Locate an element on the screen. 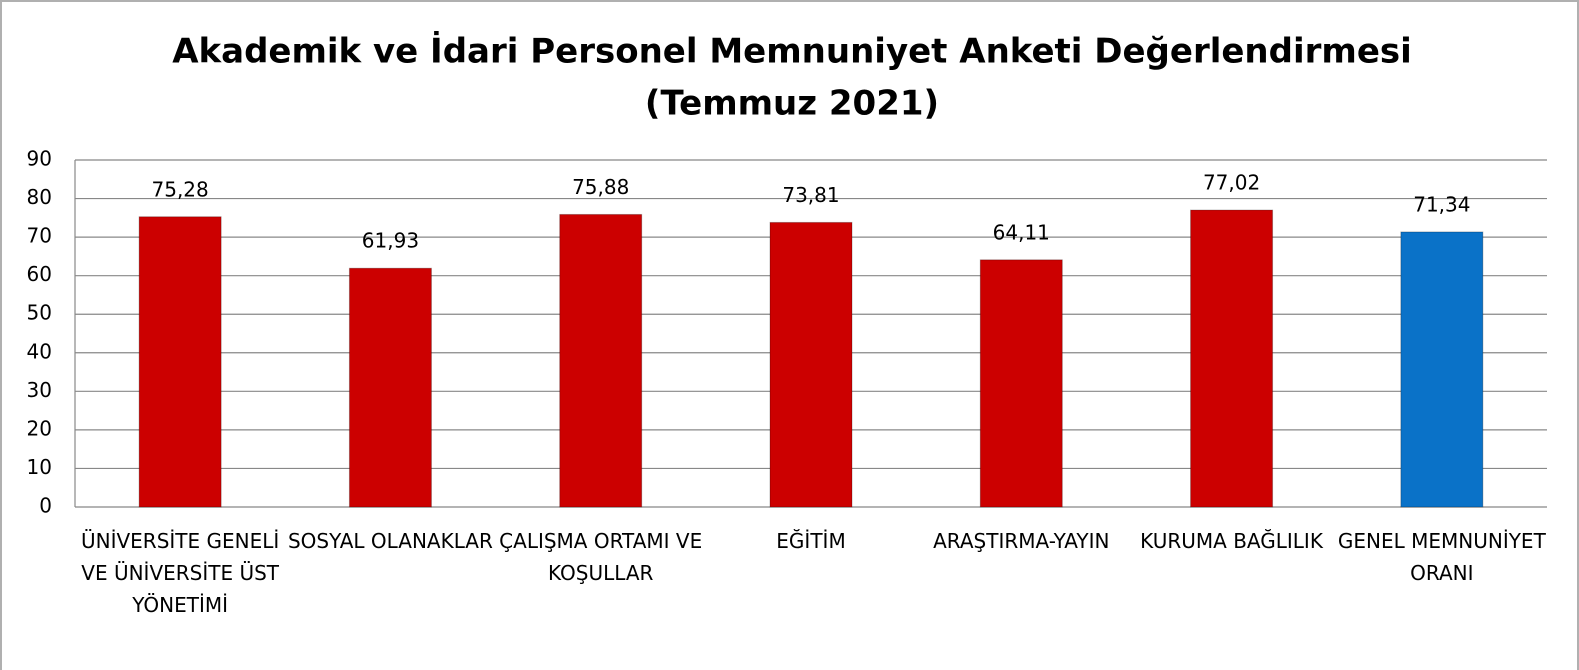 Image resolution: width=1579 pixels, height=670 pixels. y-tick-label: 60 is located at coordinates (39, 274).